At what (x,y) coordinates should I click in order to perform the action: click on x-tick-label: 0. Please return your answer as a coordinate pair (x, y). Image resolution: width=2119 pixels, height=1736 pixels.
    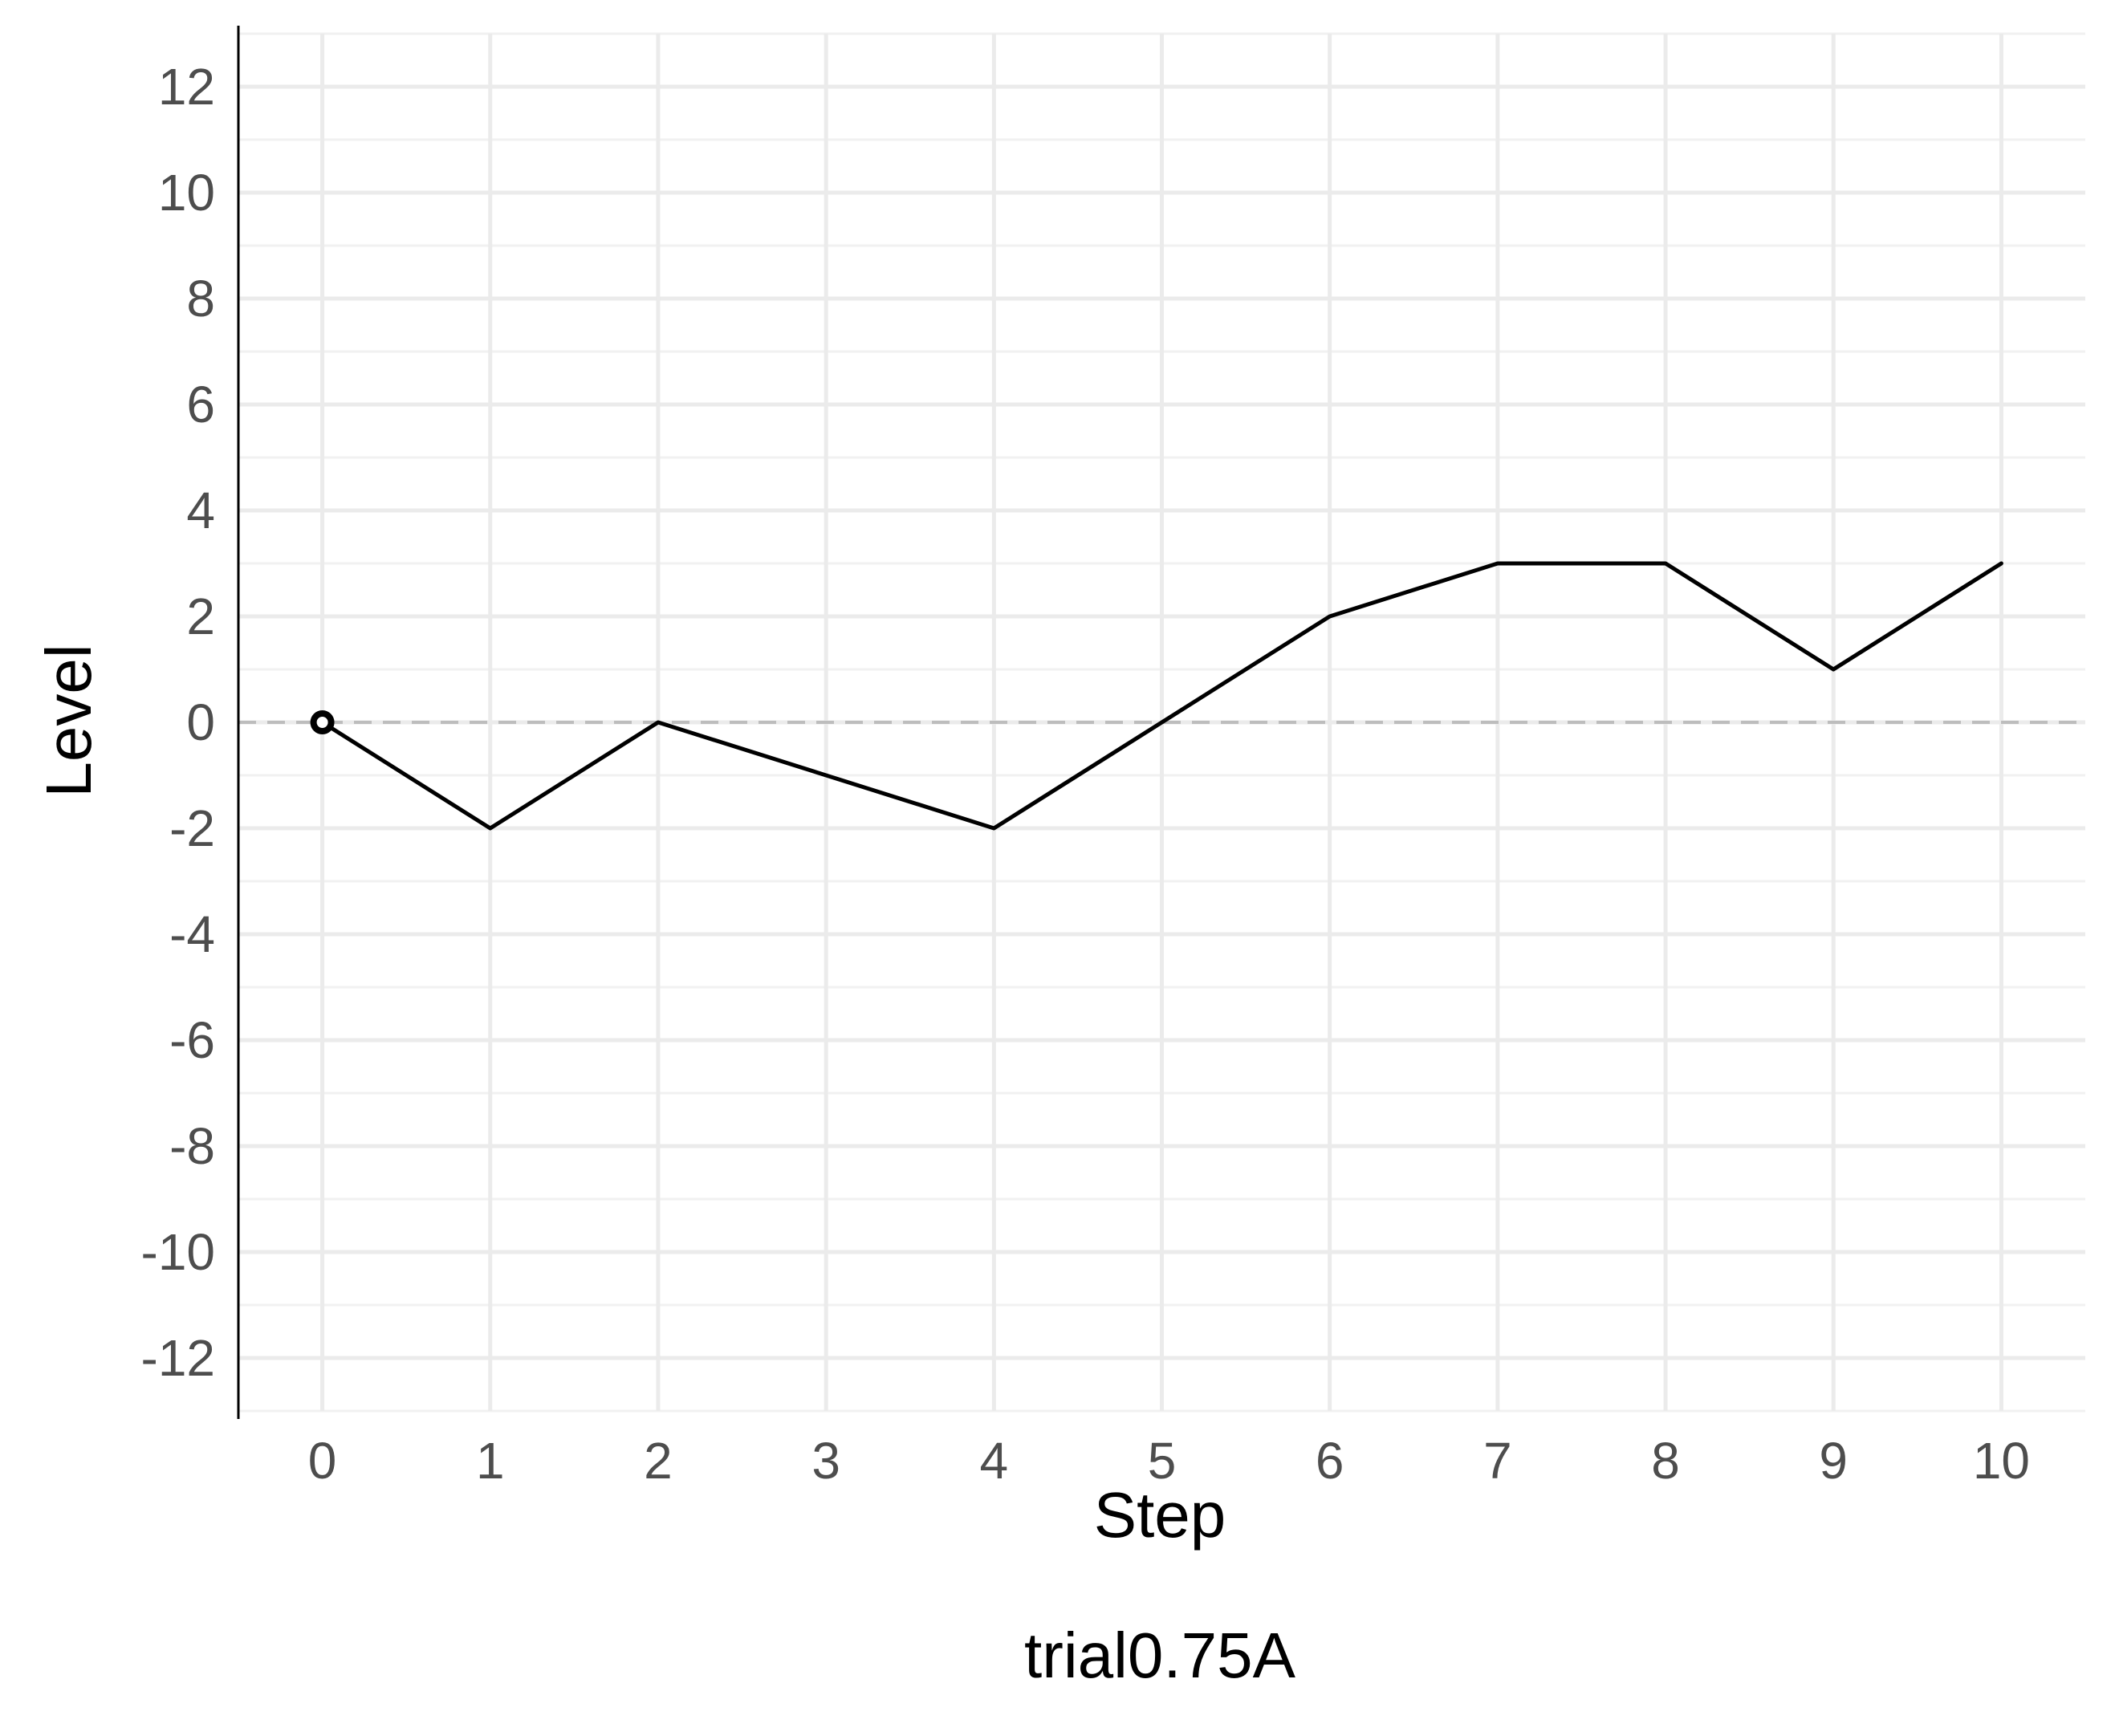
    Looking at the image, I should click on (322, 1461).